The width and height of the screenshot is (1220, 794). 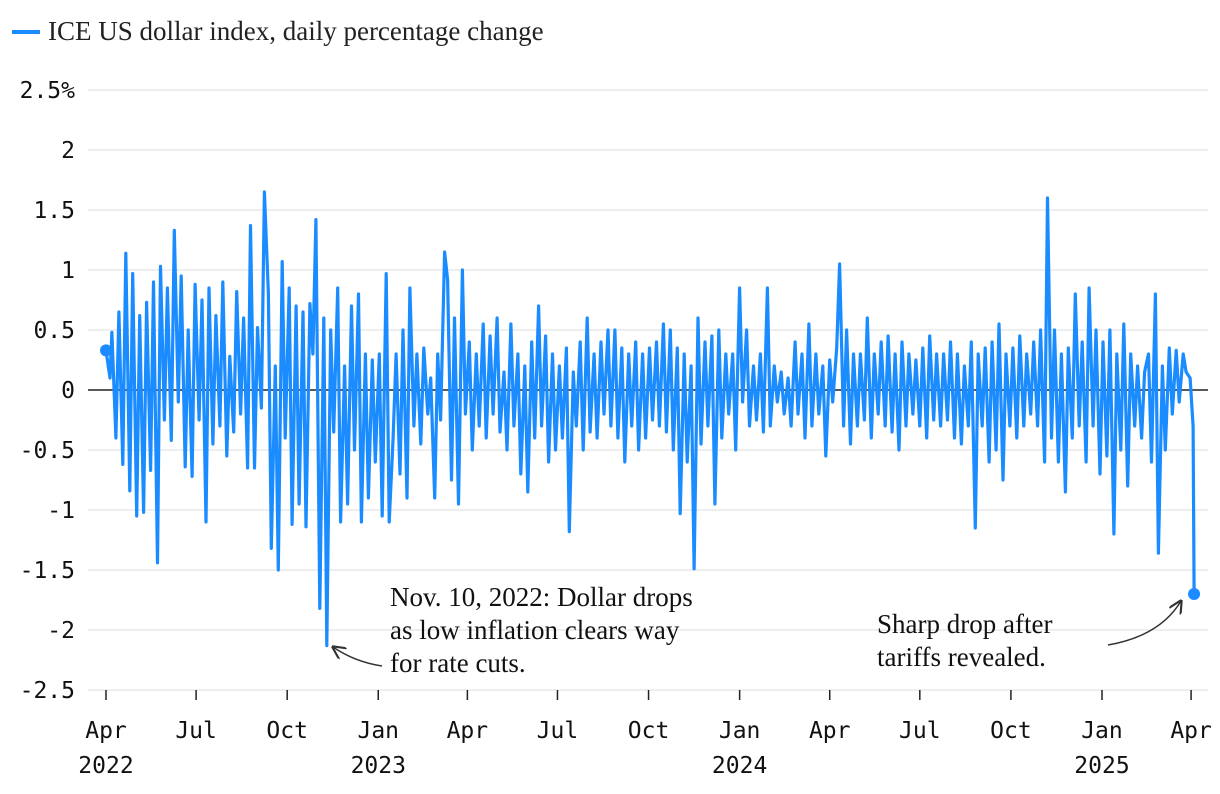 I want to click on y-tick-label: -0.5, so click(x=47, y=451).